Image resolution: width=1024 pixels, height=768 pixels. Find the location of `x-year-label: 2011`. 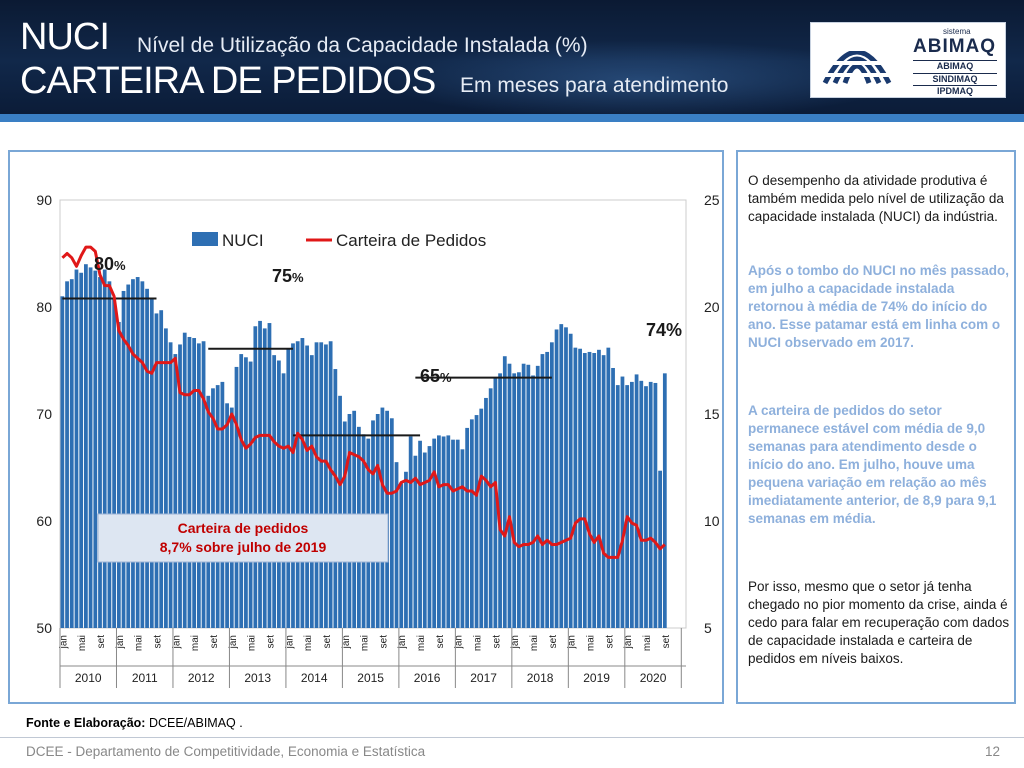

x-year-label: 2011 is located at coordinates (145, 678).